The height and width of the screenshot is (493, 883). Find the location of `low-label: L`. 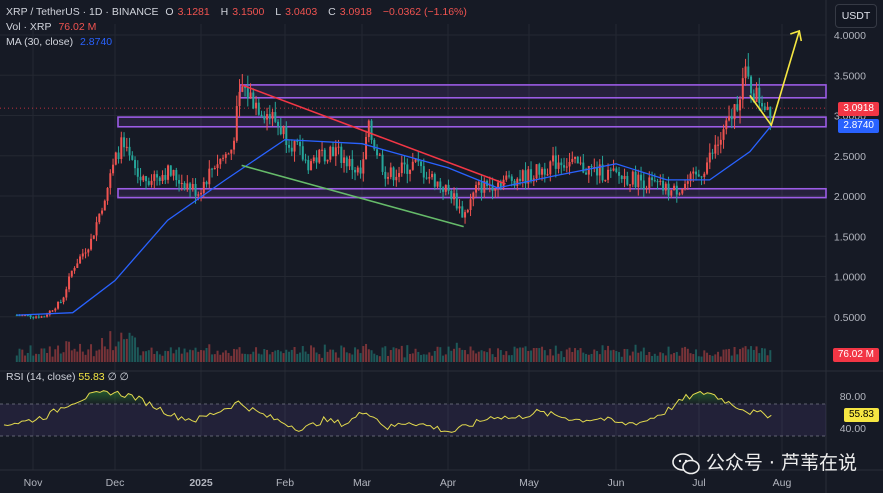

low-label: L is located at coordinates (278, 12).